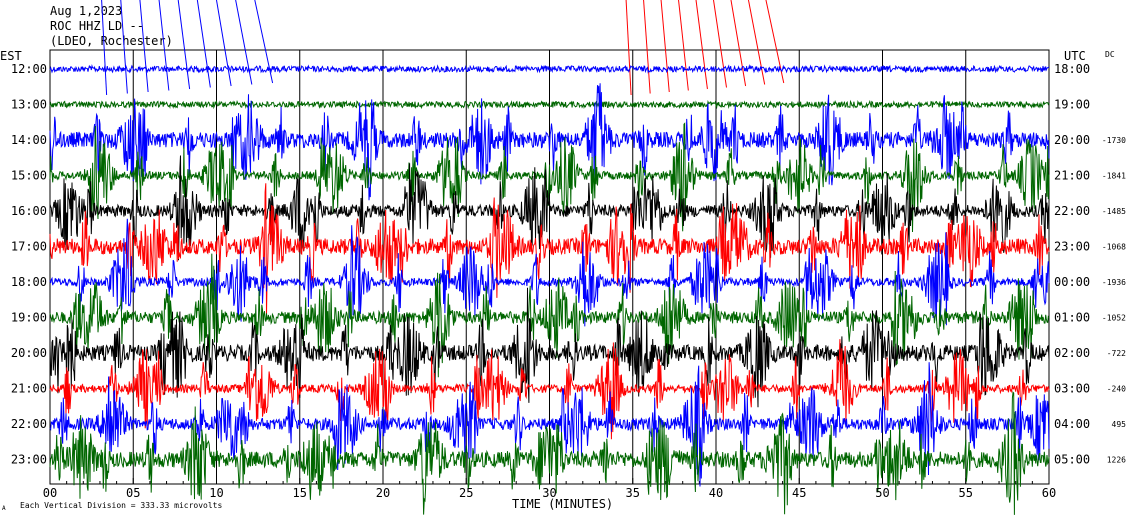 The image size is (1130, 519). I want to click on est-label: 21:00, so click(29, 389).